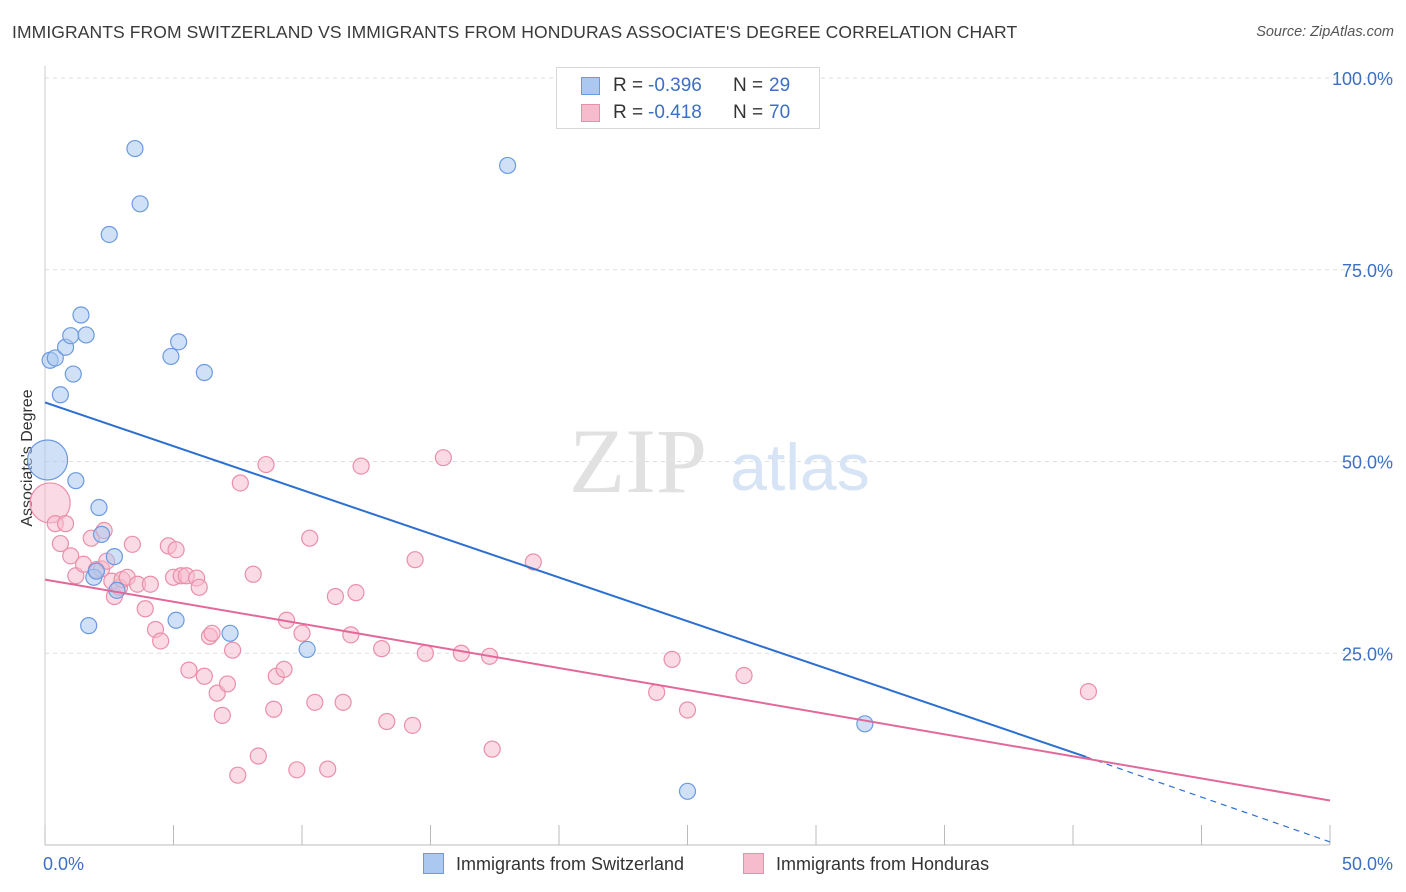 The height and width of the screenshot is (892, 1406). Describe the element at coordinates (570, 864) in the screenshot. I see `legend-label-switzerland: Immigrants from Switzerland` at that location.